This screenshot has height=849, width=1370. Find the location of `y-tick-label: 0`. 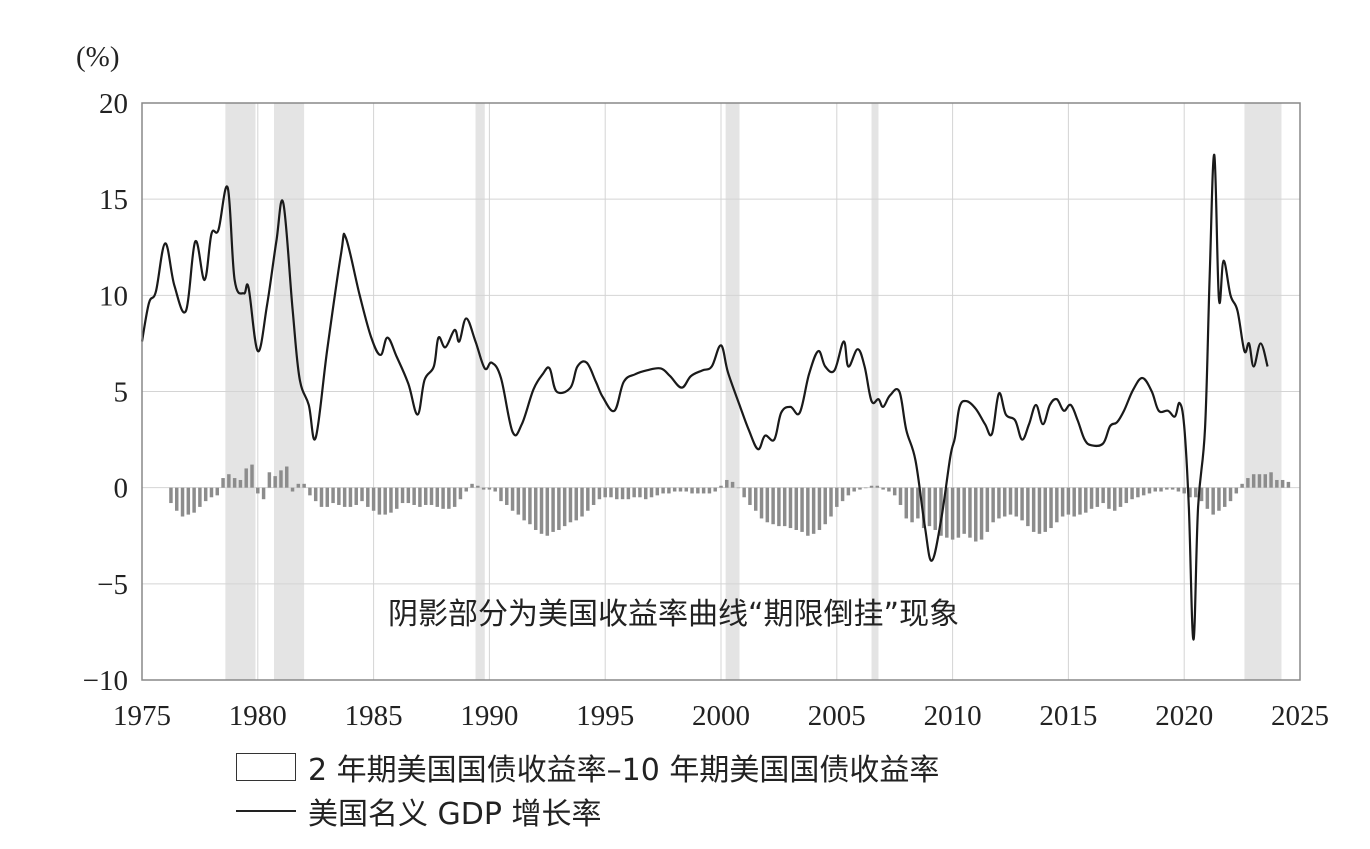

y-tick-label: 0 is located at coordinates (121, 489).